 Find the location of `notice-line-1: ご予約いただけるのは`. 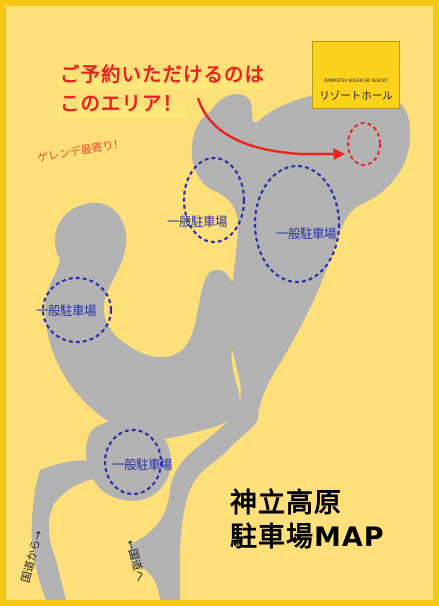

notice-line-1: ご予約いただけるのは is located at coordinates (163, 74).